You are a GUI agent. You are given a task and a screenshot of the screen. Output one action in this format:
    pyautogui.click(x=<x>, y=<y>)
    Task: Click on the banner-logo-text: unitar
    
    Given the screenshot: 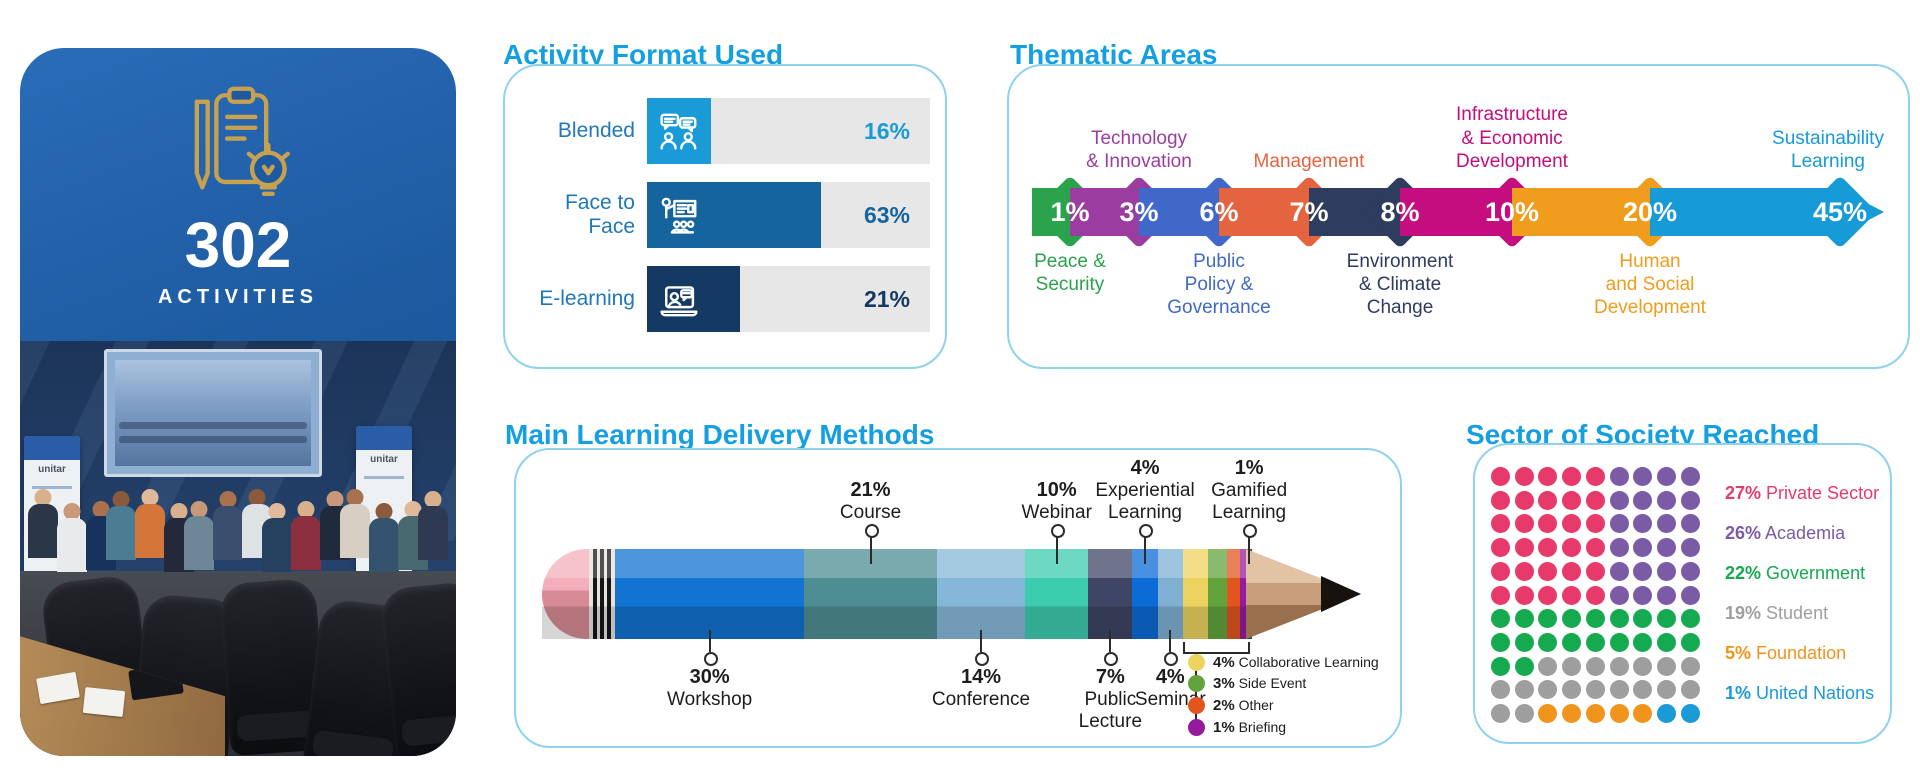 What is the action you would take?
    pyautogui.click(x=52, y=469)
    